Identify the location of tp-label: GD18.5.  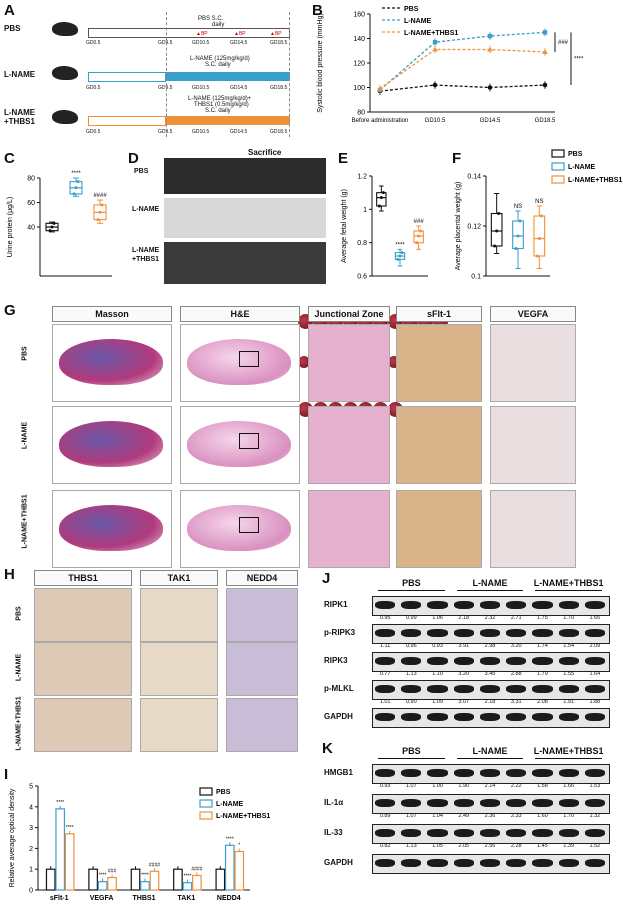
(279, 88).